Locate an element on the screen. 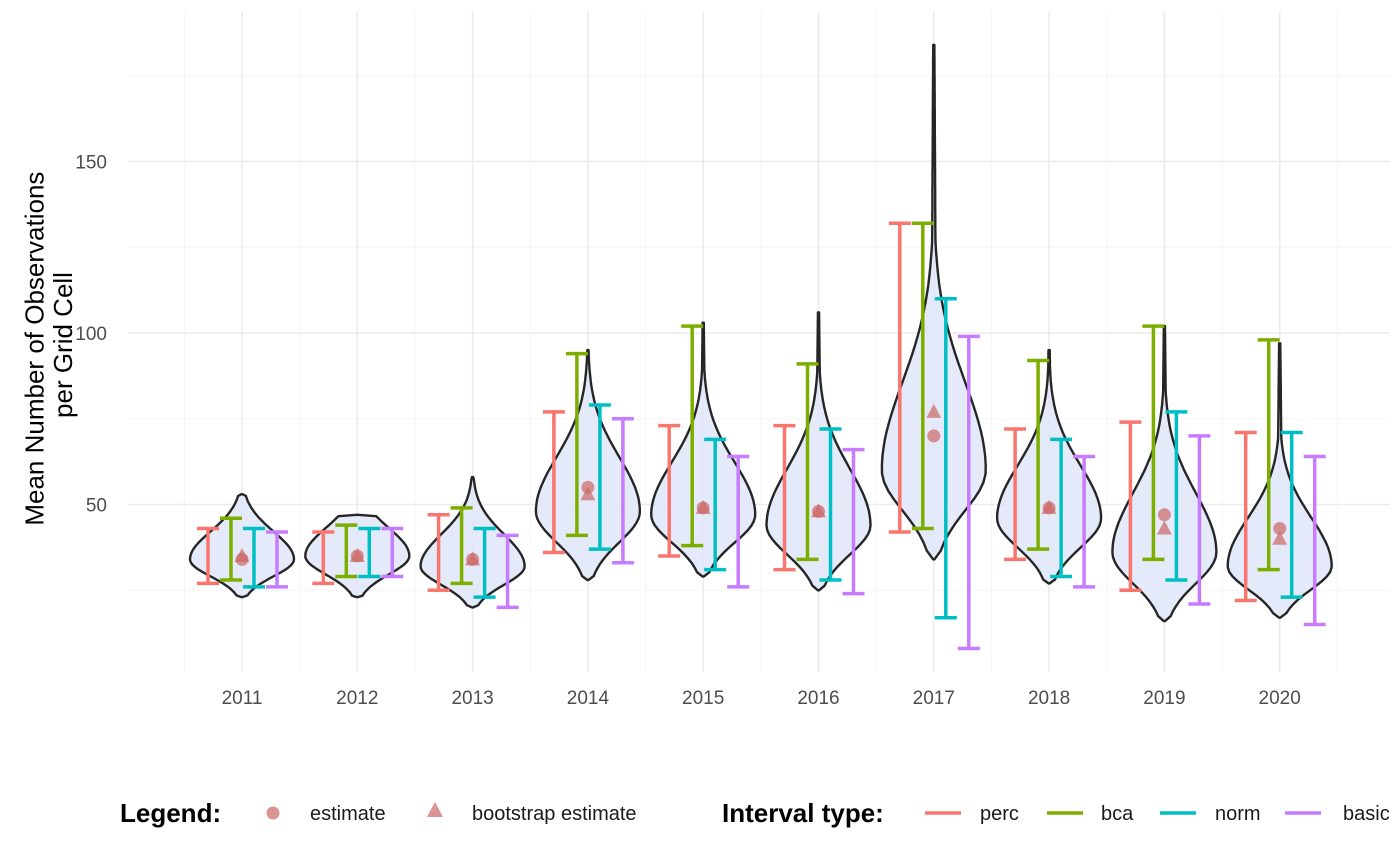 Image resolution: width=1400 pixels, height=865 pixels. x-tick-label-2018: 2018 is located at coordinates (1049, 698).